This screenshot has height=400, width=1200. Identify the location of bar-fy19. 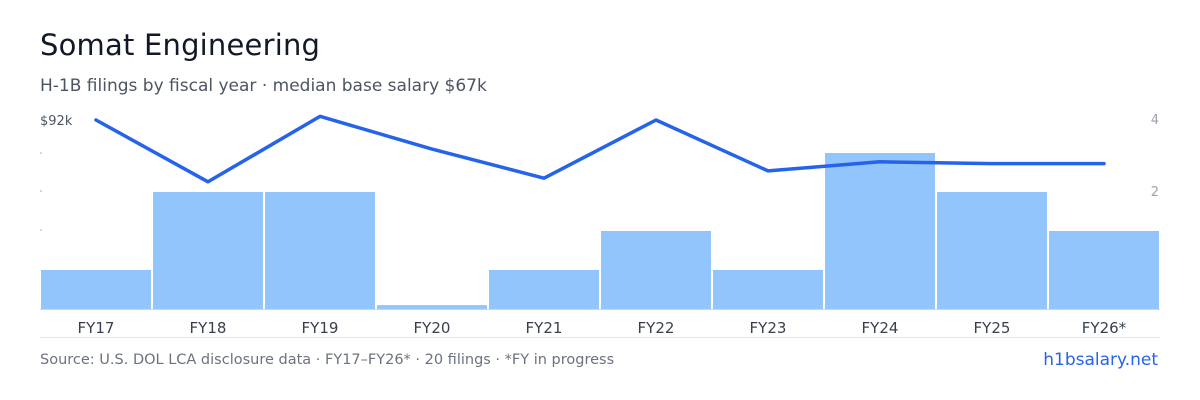
(320, 250).